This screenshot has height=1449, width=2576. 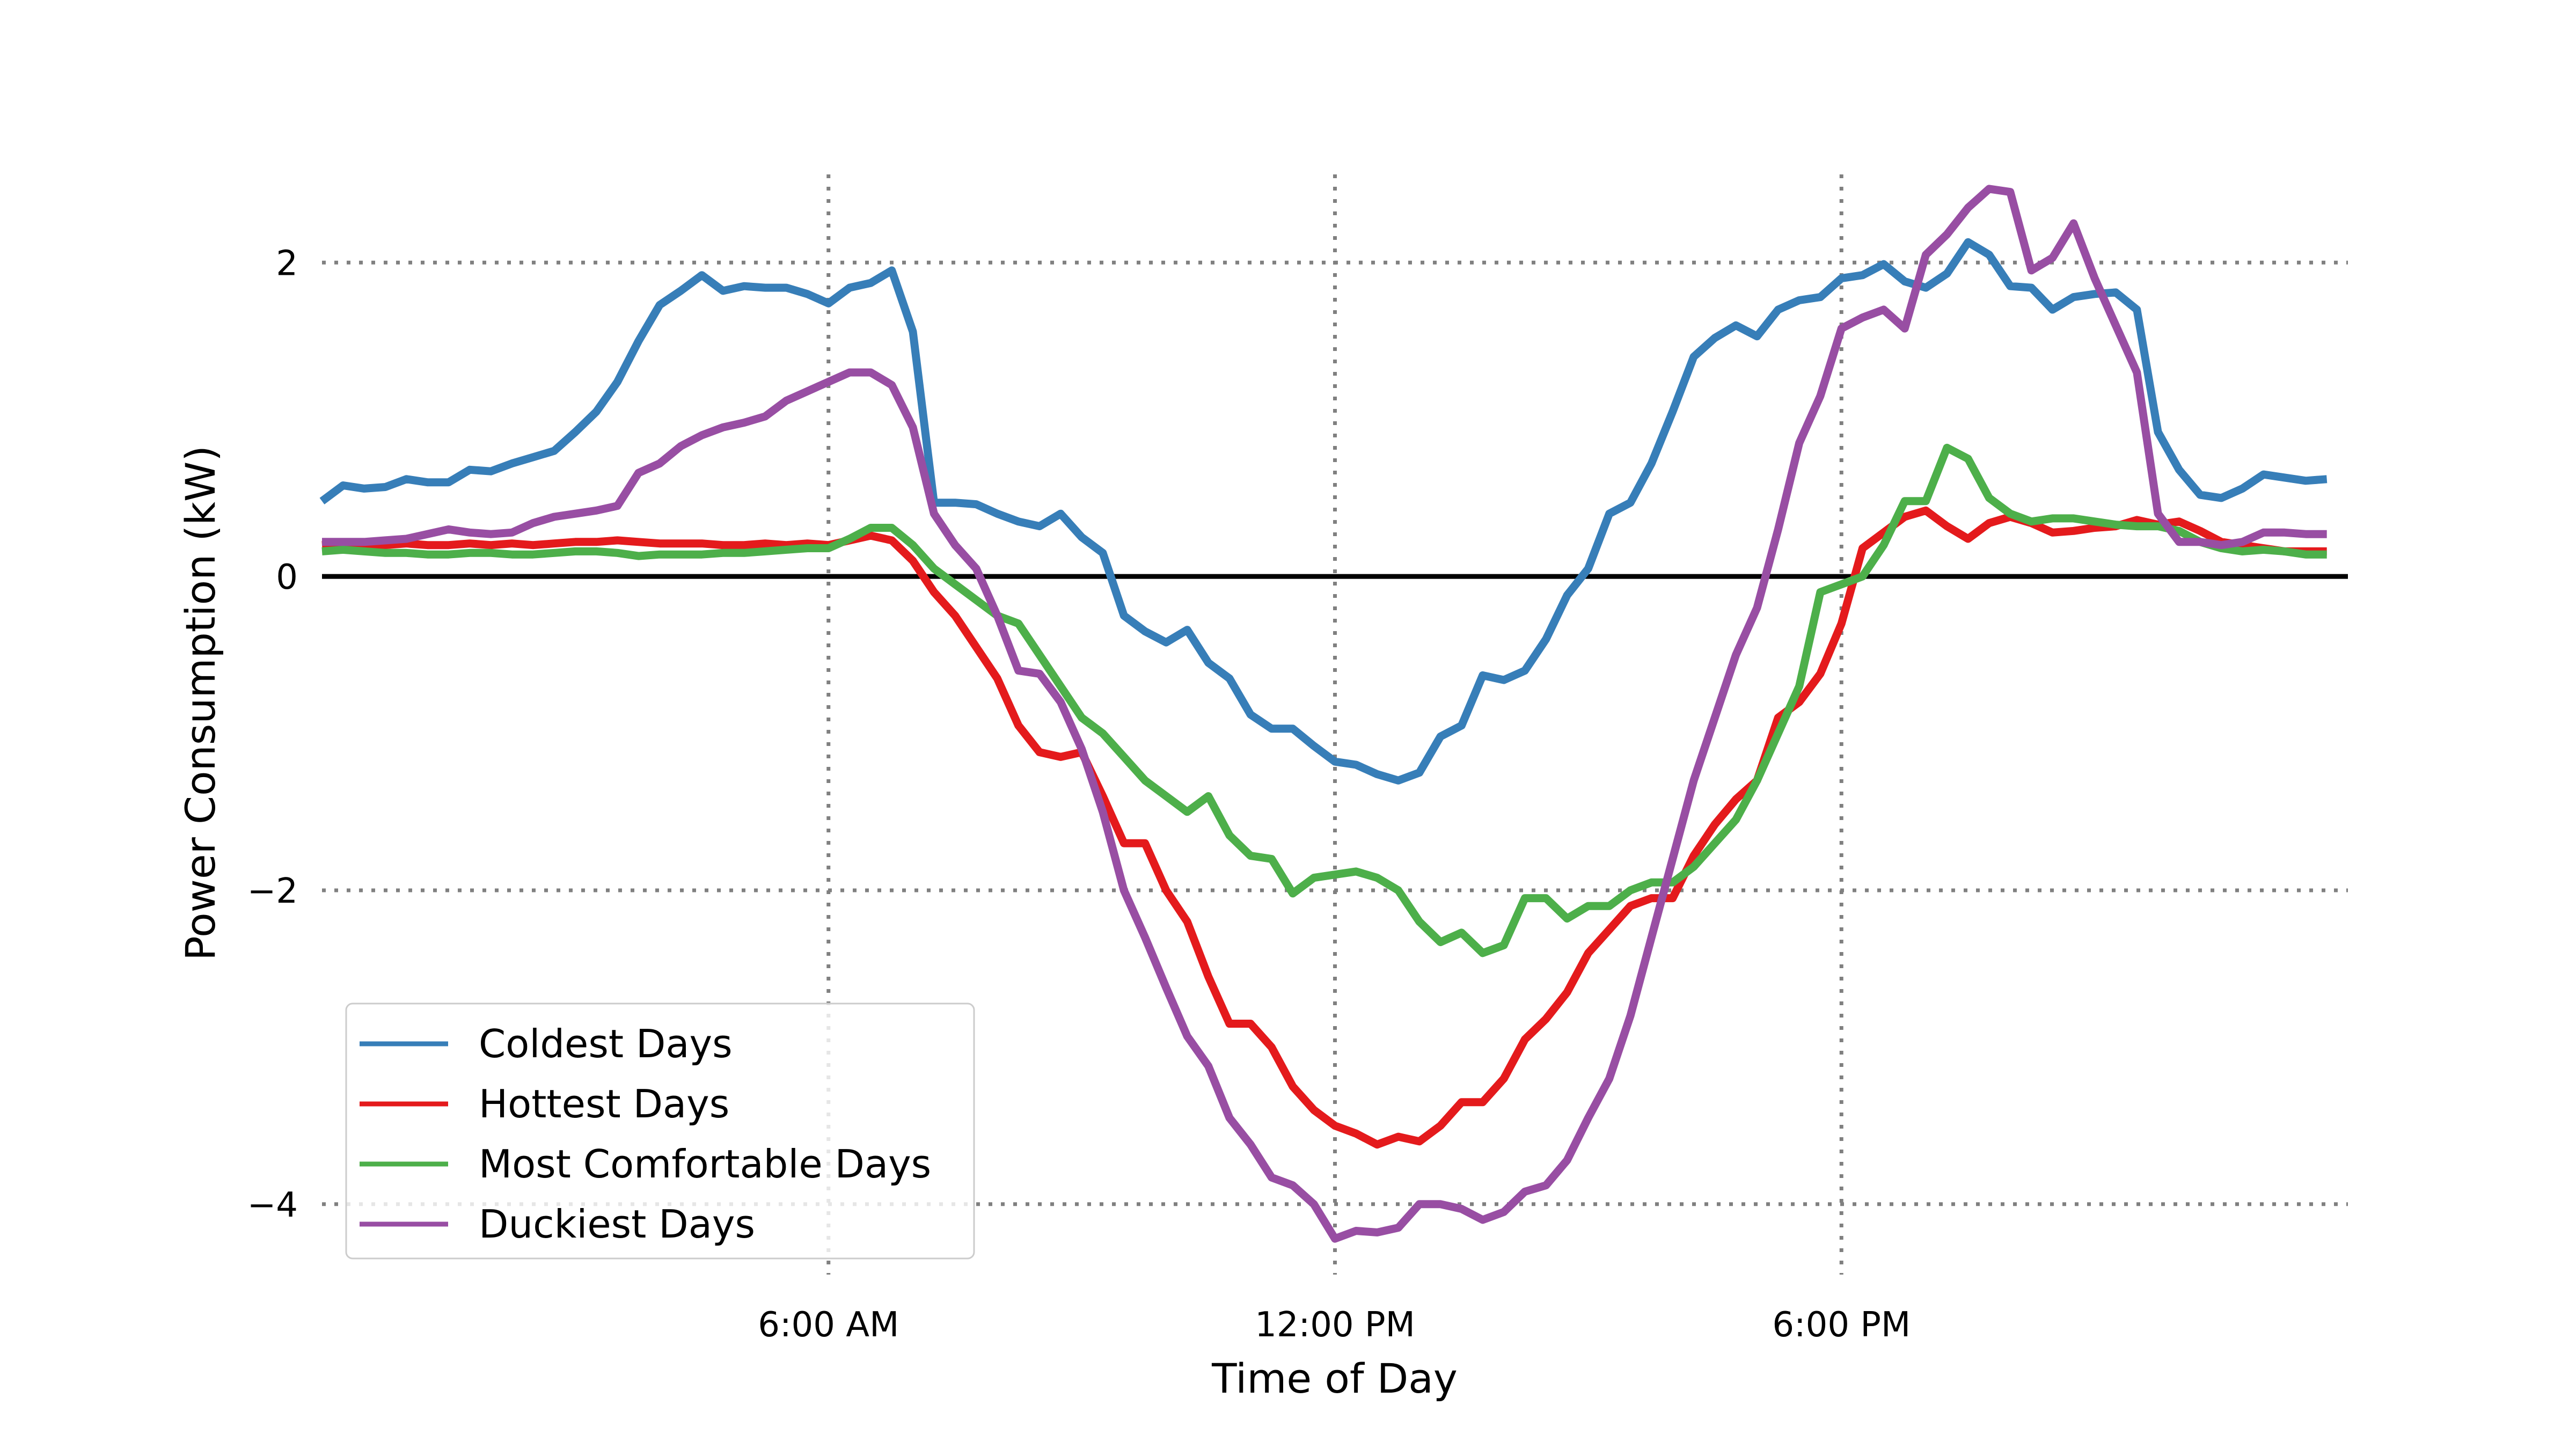 What do you see at coordinates (604, 1103) in the screenshot?
I see `legend-label-2: Hottest Days` at bounding box center [604, 1103].